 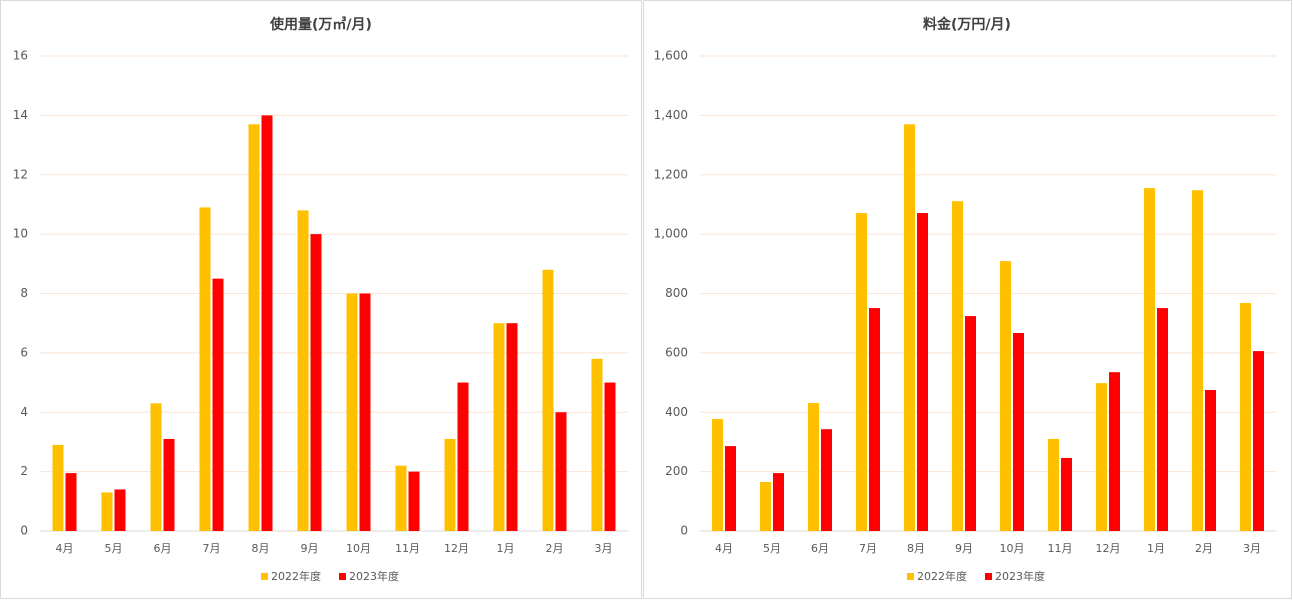 I want to click on y-tick-label: 1,000, so click(x=671, y=234).